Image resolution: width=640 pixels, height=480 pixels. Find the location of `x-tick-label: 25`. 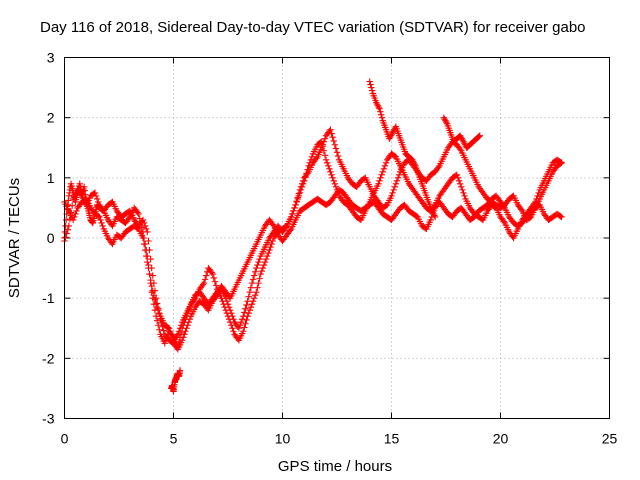

x-tick-label: 25 is located at coordinates (610, 439).